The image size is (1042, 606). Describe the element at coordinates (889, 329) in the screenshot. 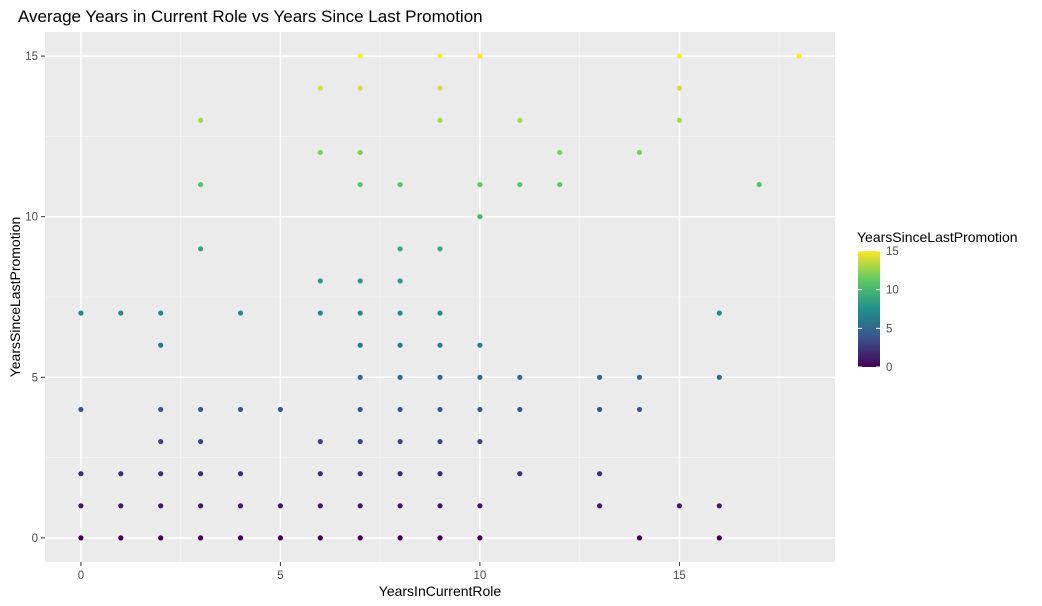

I see `legend-tick-label: 5` at that location.